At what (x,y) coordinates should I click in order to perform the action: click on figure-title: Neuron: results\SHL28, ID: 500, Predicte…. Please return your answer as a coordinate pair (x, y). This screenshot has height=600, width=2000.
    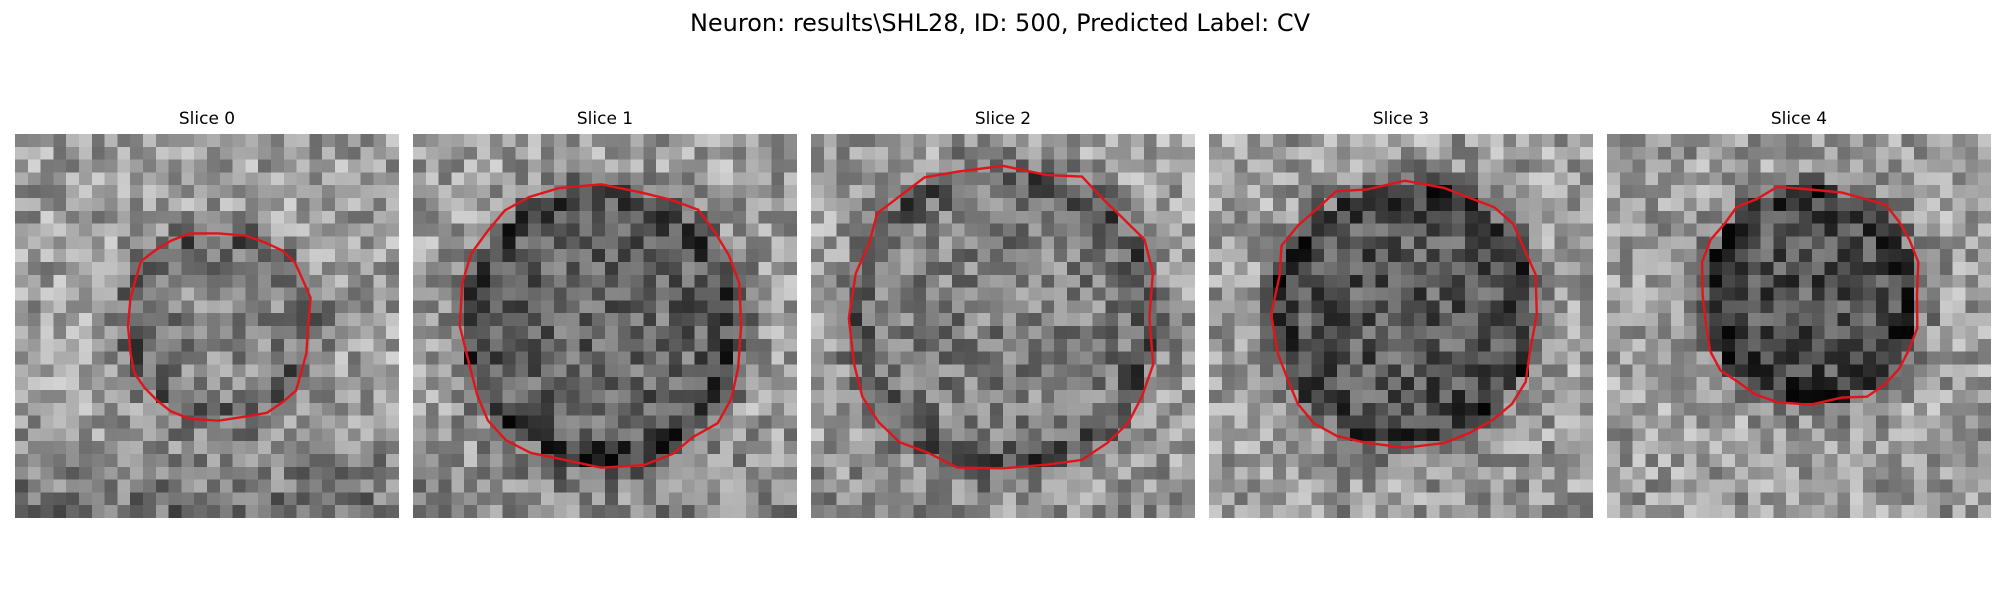
    Looking at the image, I should click on (1000, 23).